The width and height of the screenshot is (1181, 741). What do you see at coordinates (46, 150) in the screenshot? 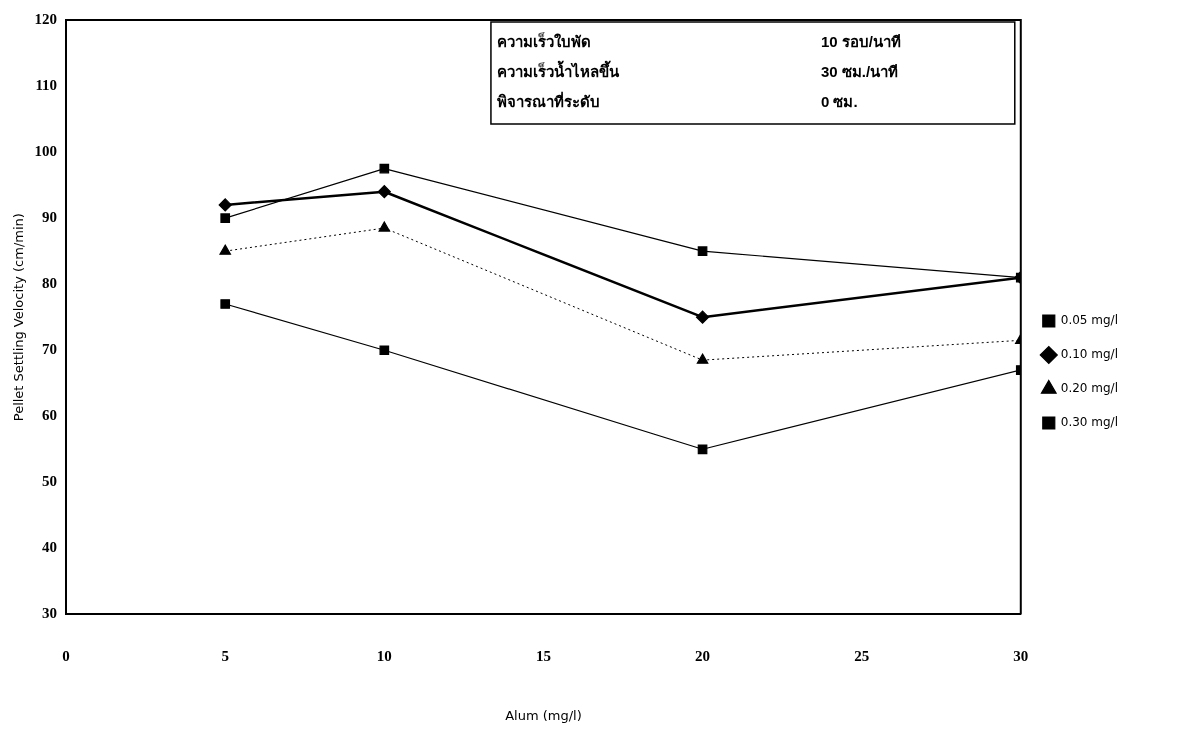
I see `y-tick-label: 100` at bounding box center [46, 150].